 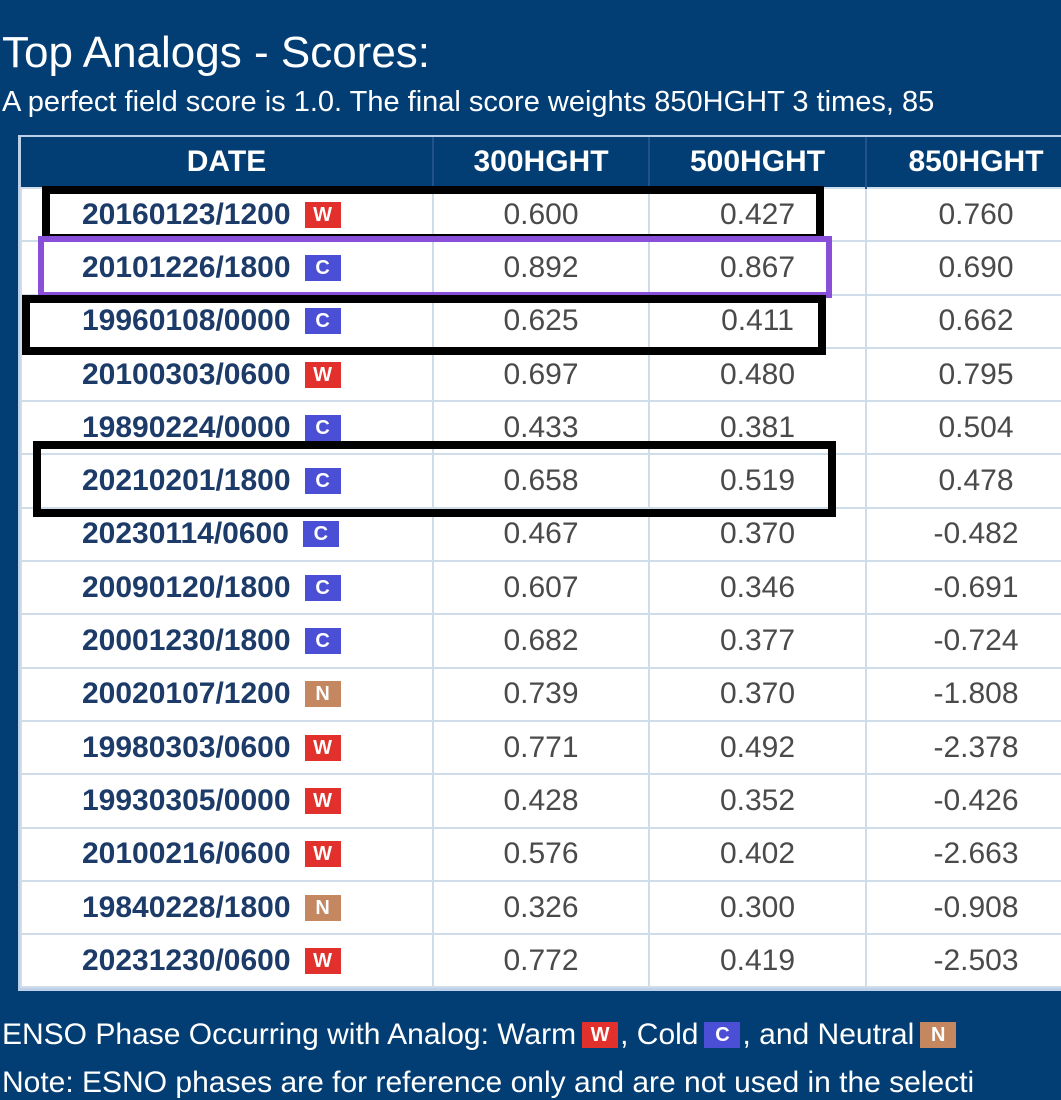 I want to click on score-cell: 0.771, so click(x=541, y=747).